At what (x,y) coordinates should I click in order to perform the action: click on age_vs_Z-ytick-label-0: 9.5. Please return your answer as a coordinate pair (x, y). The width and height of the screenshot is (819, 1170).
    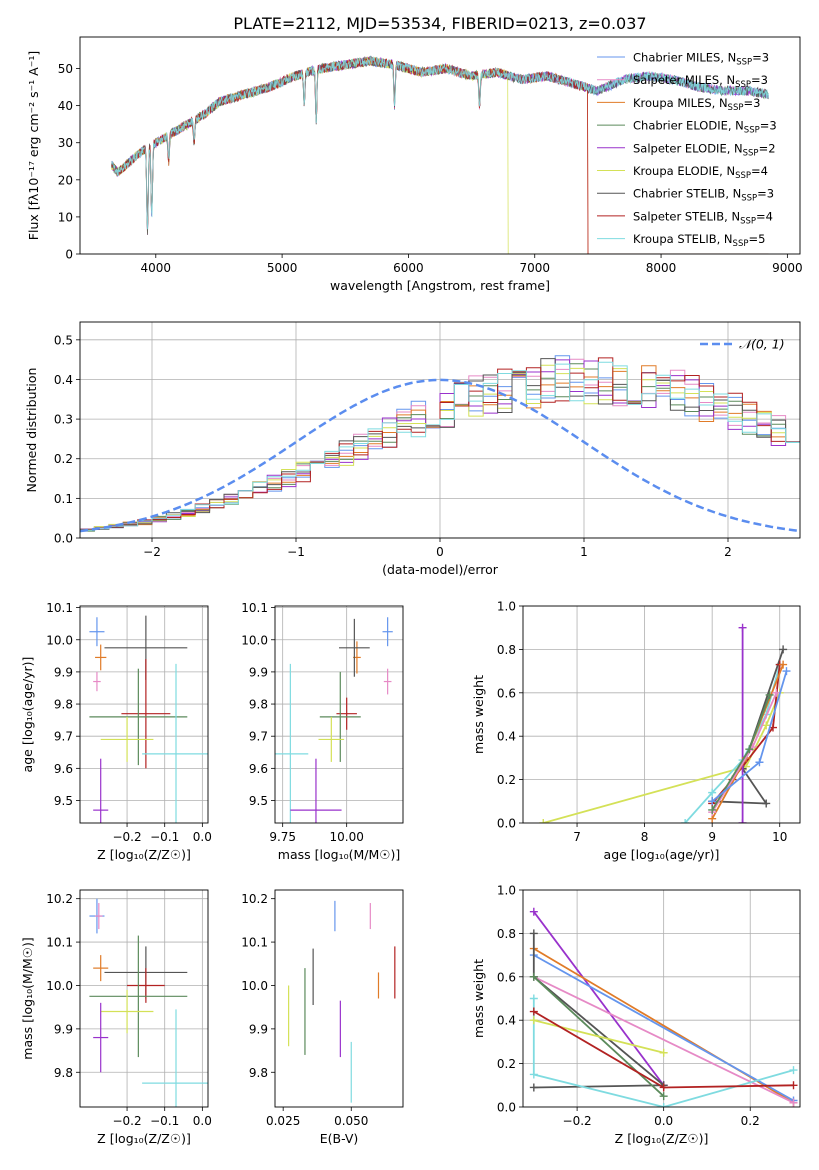
    Looking at the image, I should click on (63, 801).